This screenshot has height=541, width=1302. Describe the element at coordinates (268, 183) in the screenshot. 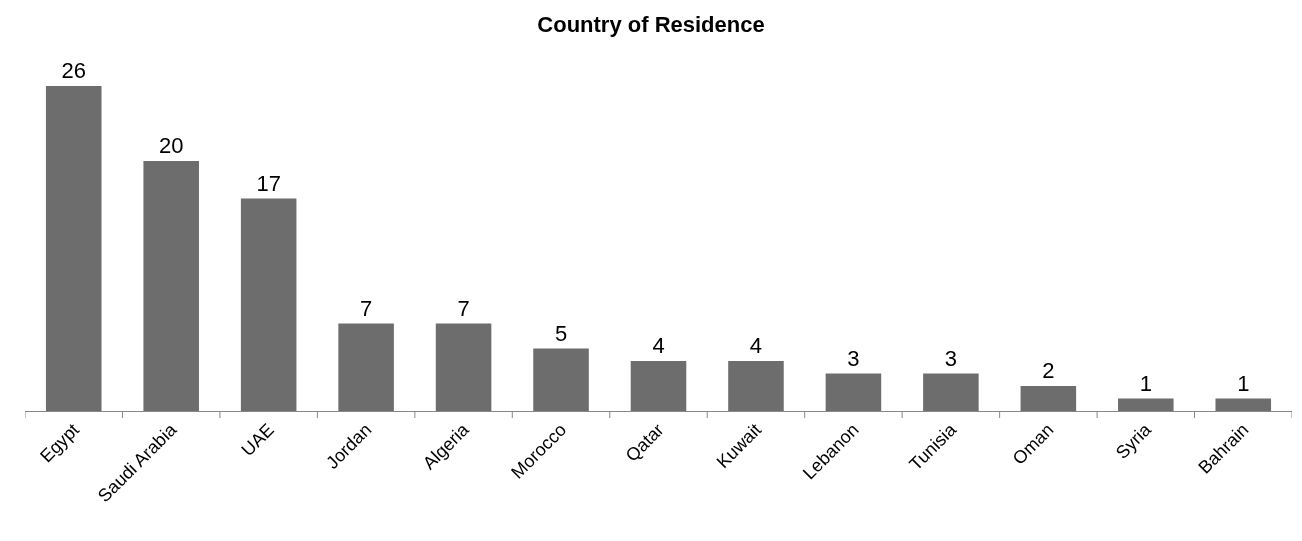

I see `data-label: 17` at that location.